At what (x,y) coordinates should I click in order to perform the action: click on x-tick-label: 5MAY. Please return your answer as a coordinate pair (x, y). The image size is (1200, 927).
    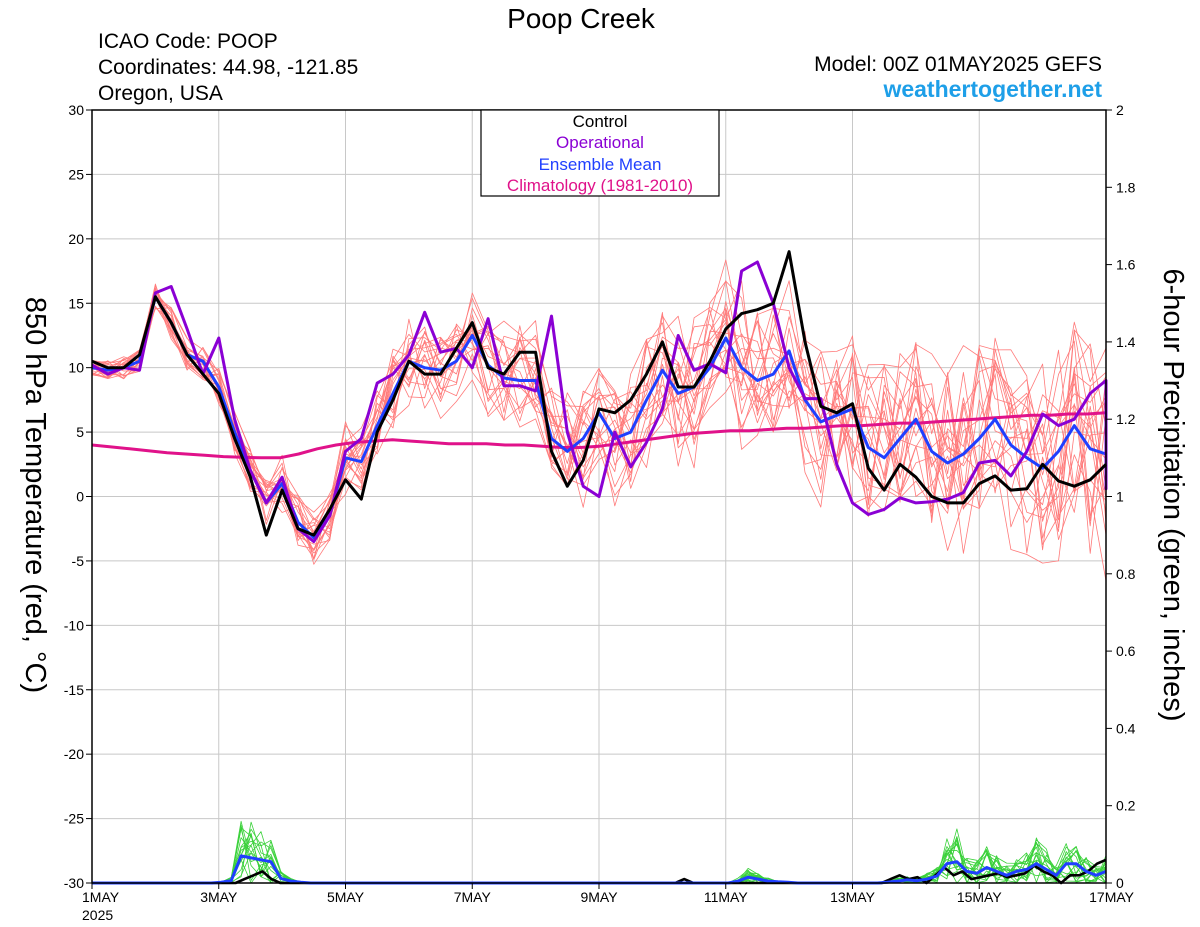
    Looking at the image, I should click on (346, 897).